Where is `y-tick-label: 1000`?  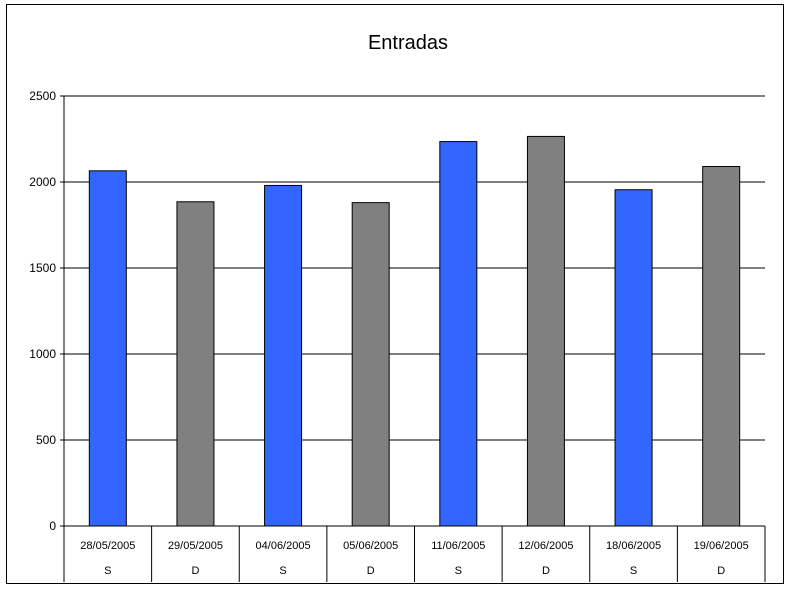
y-tick-label: 1000 is located at coordinates (42, 354).